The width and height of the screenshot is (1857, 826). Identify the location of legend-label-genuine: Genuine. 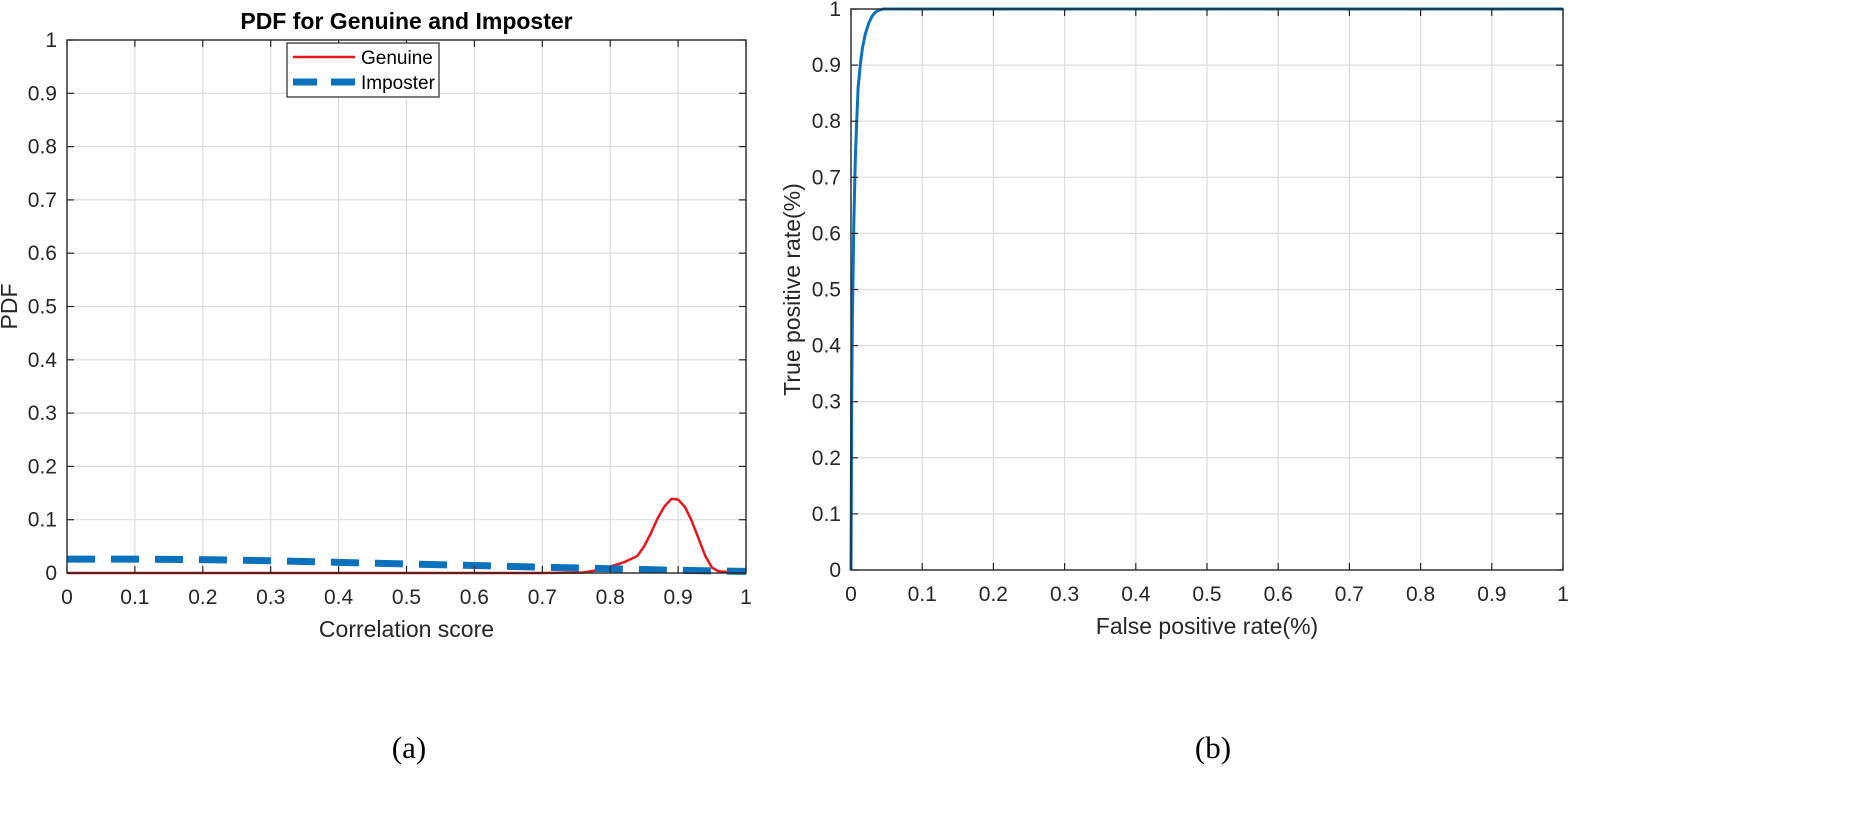
(397, 58).